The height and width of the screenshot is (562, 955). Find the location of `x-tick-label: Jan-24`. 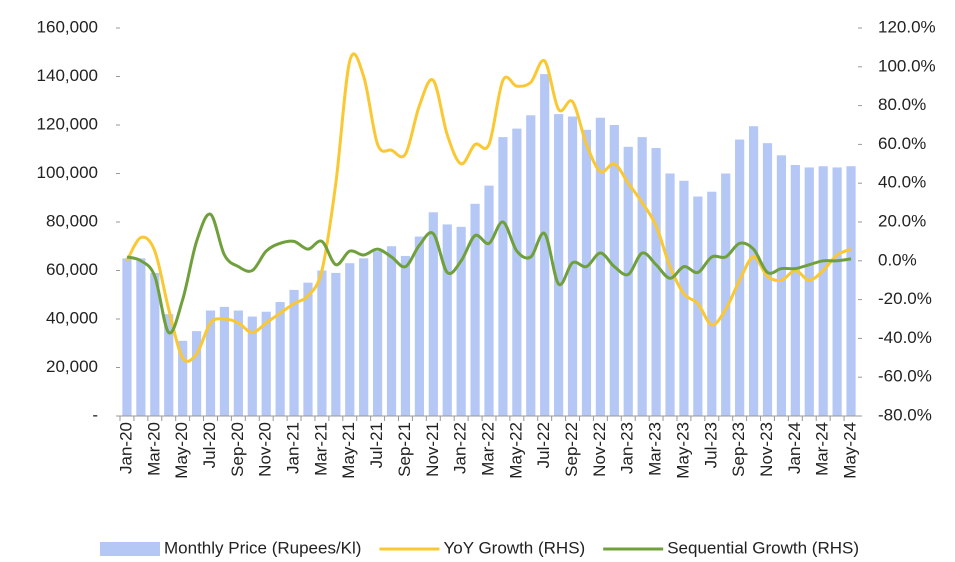

x-tick-label: Jan-24 is located at coordinates (794, 448).